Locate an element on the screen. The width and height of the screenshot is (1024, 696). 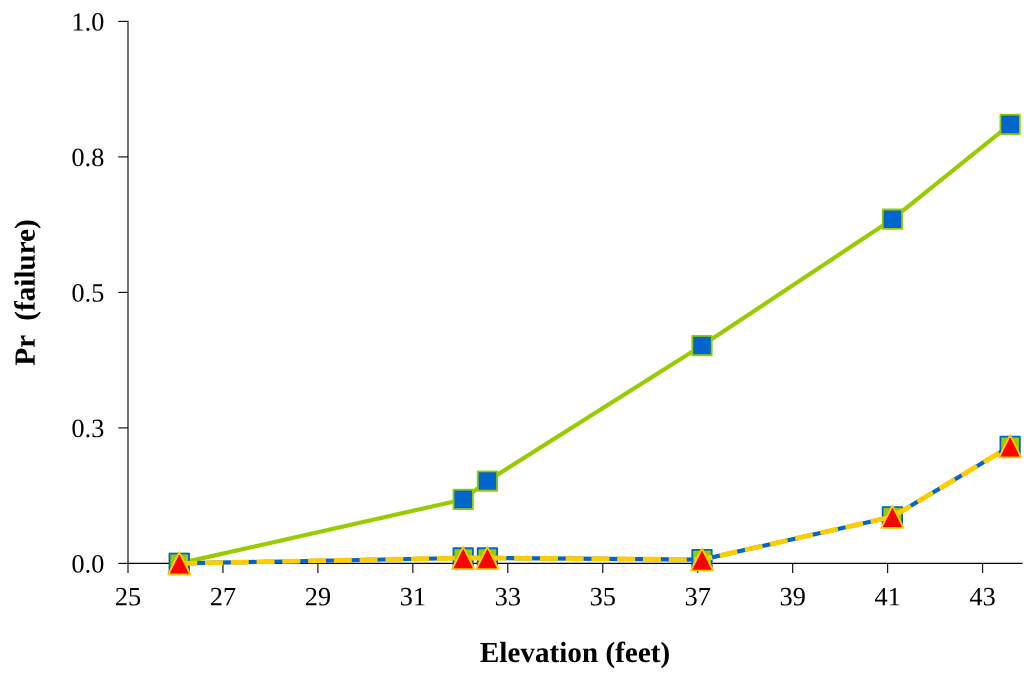
x-tick-label: 33 is located at coordinates (507, 596).